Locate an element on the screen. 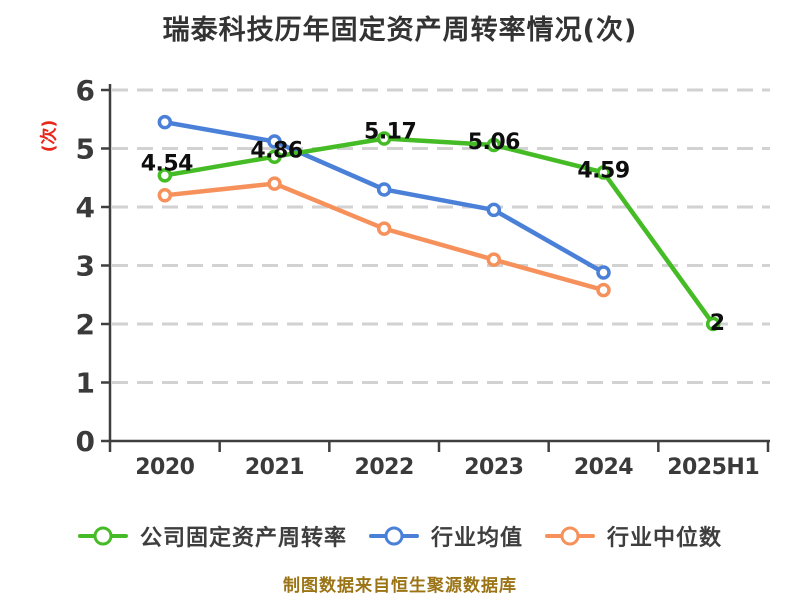 The width and height of the screenshot is (800, 600). data-label: 2 is located at coordinates (717, 323).